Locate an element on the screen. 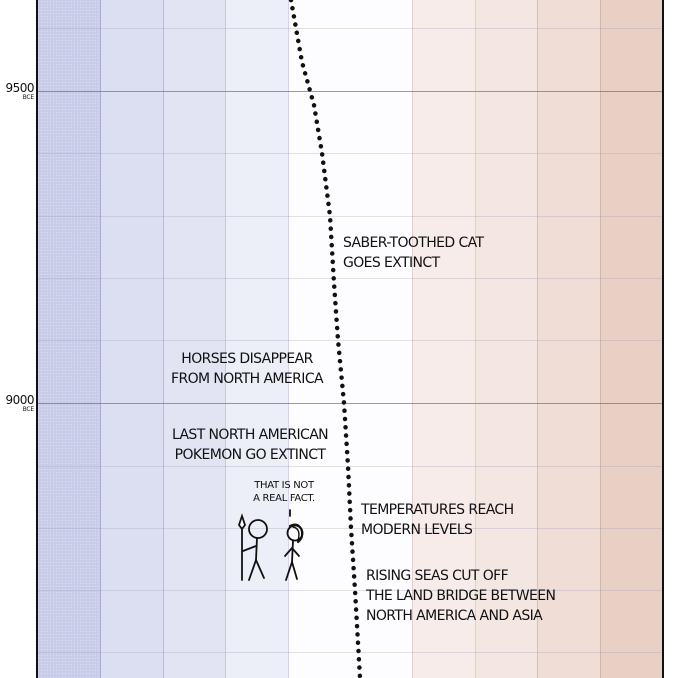 This screenshot has width=700, height=678. right-axis is located at coordinates (663, 339).